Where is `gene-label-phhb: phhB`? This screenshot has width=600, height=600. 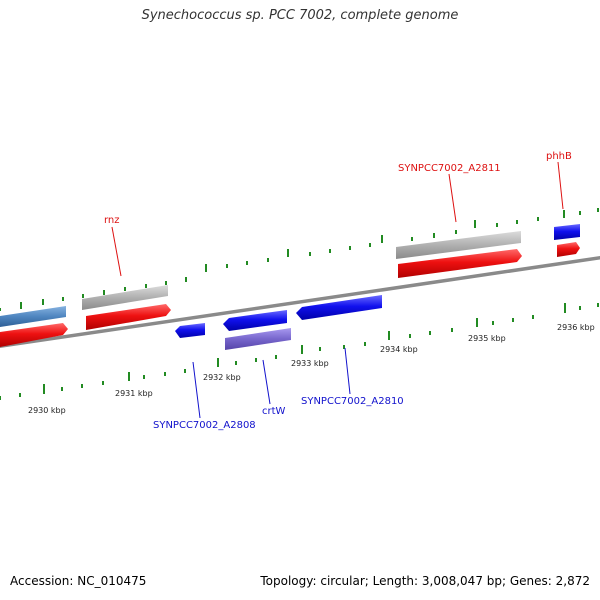
gene-label-phhb: phhB is located at coordinates (559, 156).